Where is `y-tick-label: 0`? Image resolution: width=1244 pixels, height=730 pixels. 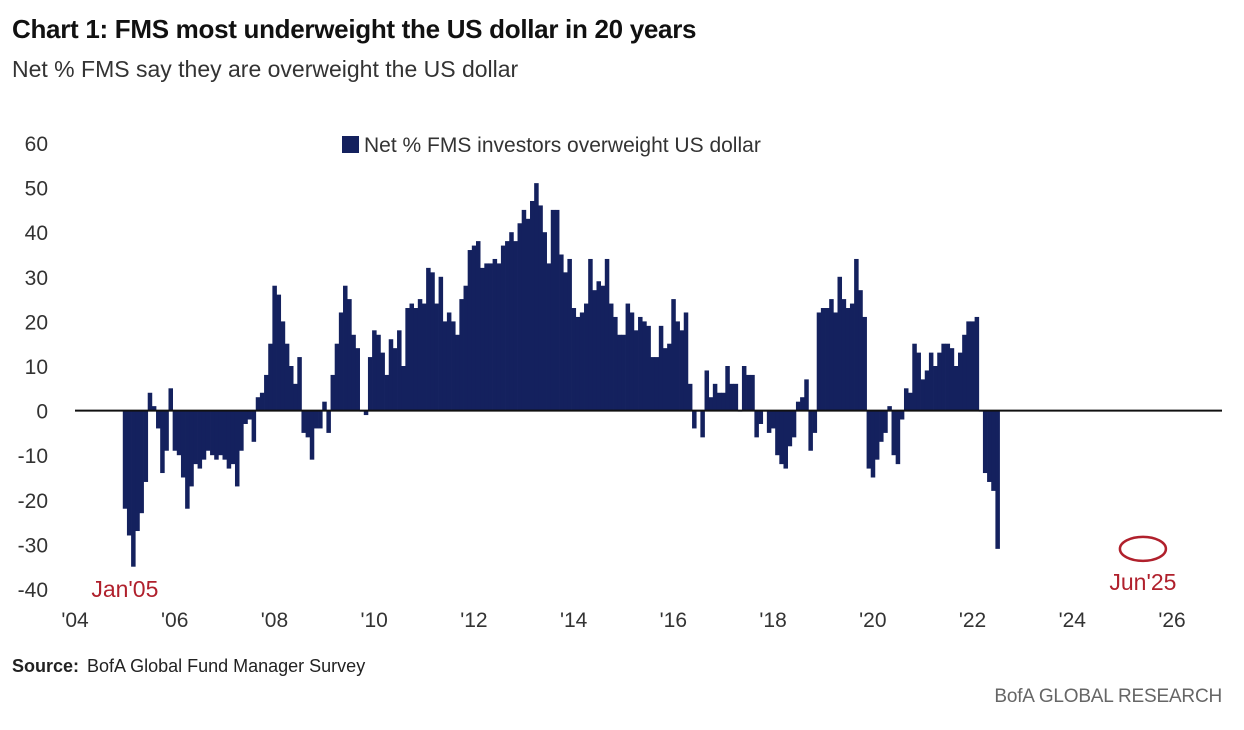
y-tick-label: 0 is located at coordinates (42, 412).